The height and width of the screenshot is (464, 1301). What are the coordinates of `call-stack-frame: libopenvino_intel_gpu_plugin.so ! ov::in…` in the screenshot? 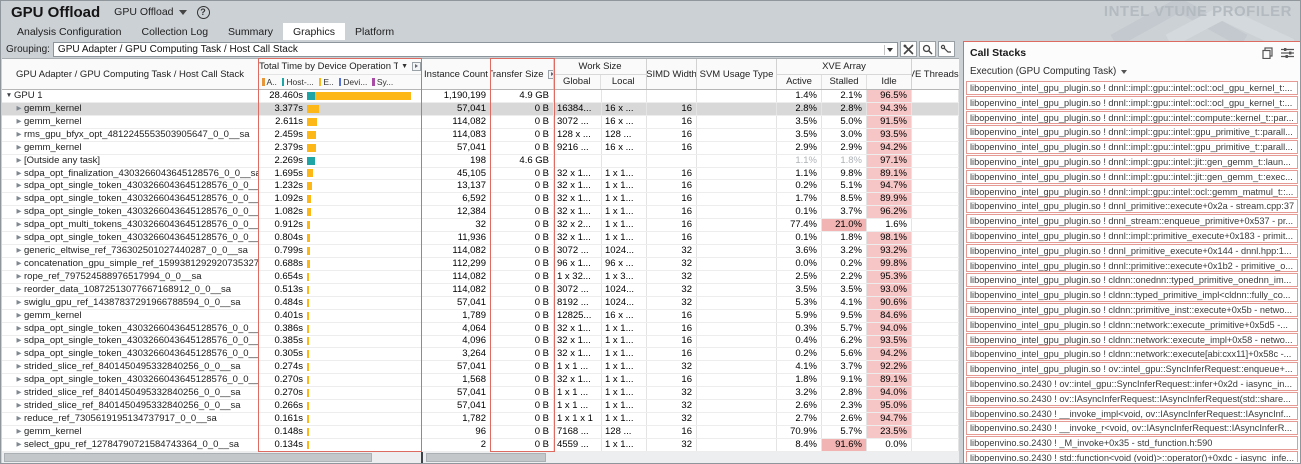 It's located at (1132, 369).